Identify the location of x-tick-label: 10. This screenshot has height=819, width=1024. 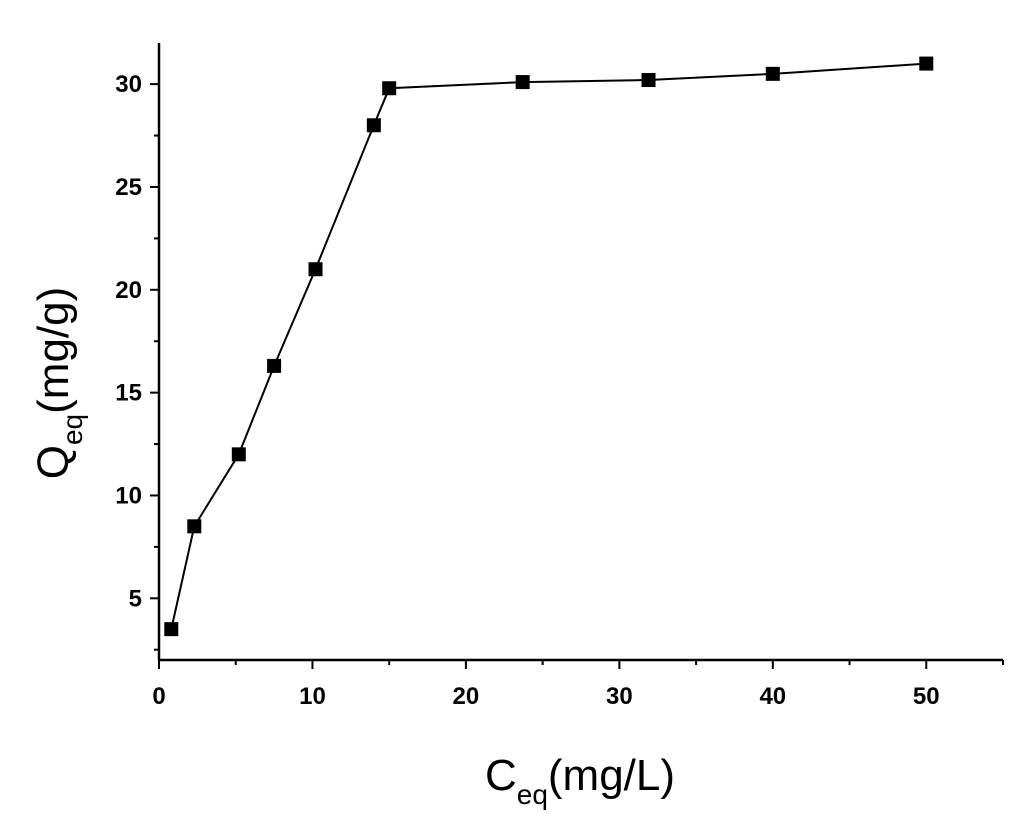
(312, 696).